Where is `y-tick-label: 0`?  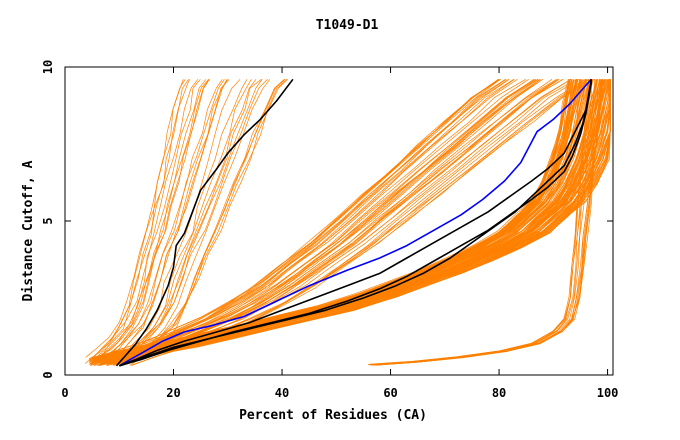
y-tick-label: 0 is located at coordinates (48, 374).